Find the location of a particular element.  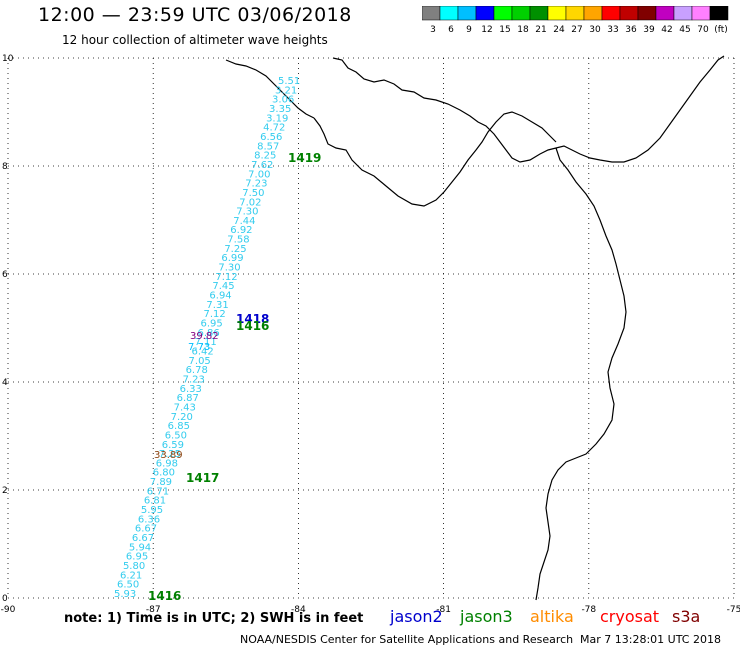

x-tick-label: -84 is located at coordinates (298, 610).